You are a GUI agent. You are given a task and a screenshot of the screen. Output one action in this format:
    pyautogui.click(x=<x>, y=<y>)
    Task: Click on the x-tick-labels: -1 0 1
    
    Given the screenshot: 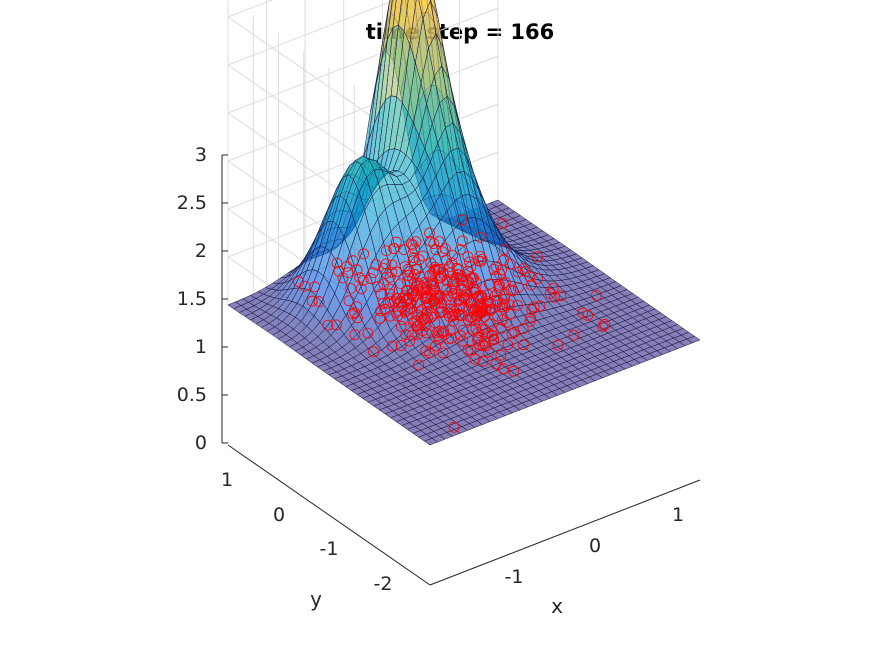 What is the action you would take?
    pyautogui.click(x=595, y=546)
    